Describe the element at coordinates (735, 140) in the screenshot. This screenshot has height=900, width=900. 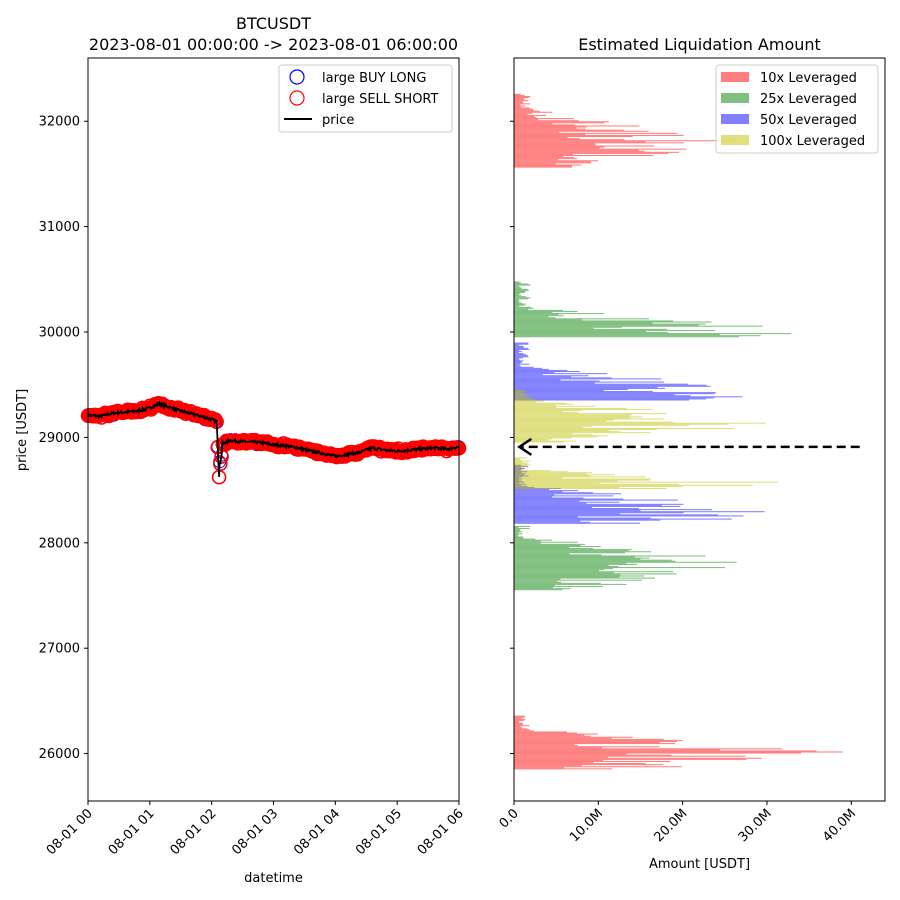
I see `legend-100x-swatch-icon` at that location.